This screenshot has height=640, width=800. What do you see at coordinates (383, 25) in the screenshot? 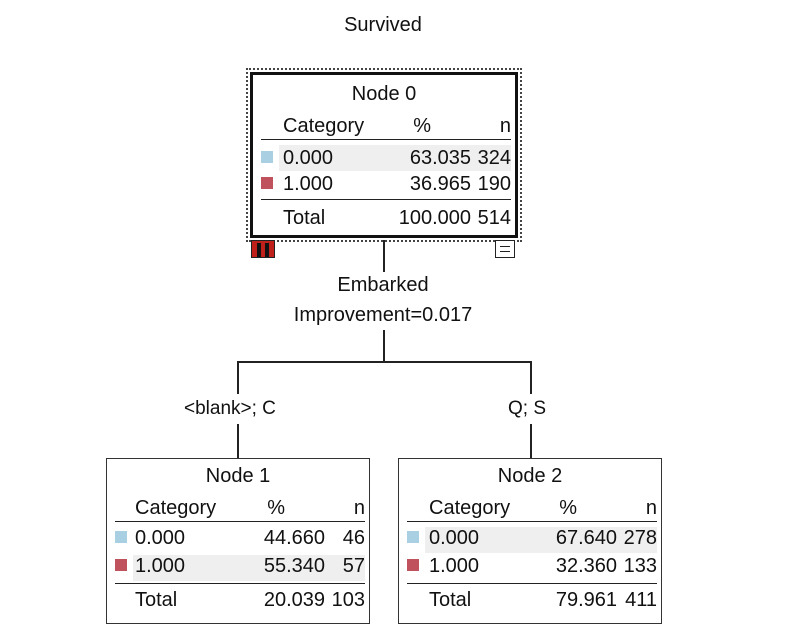
I see `tree-title: Survived` at bounding box center [383, 25].